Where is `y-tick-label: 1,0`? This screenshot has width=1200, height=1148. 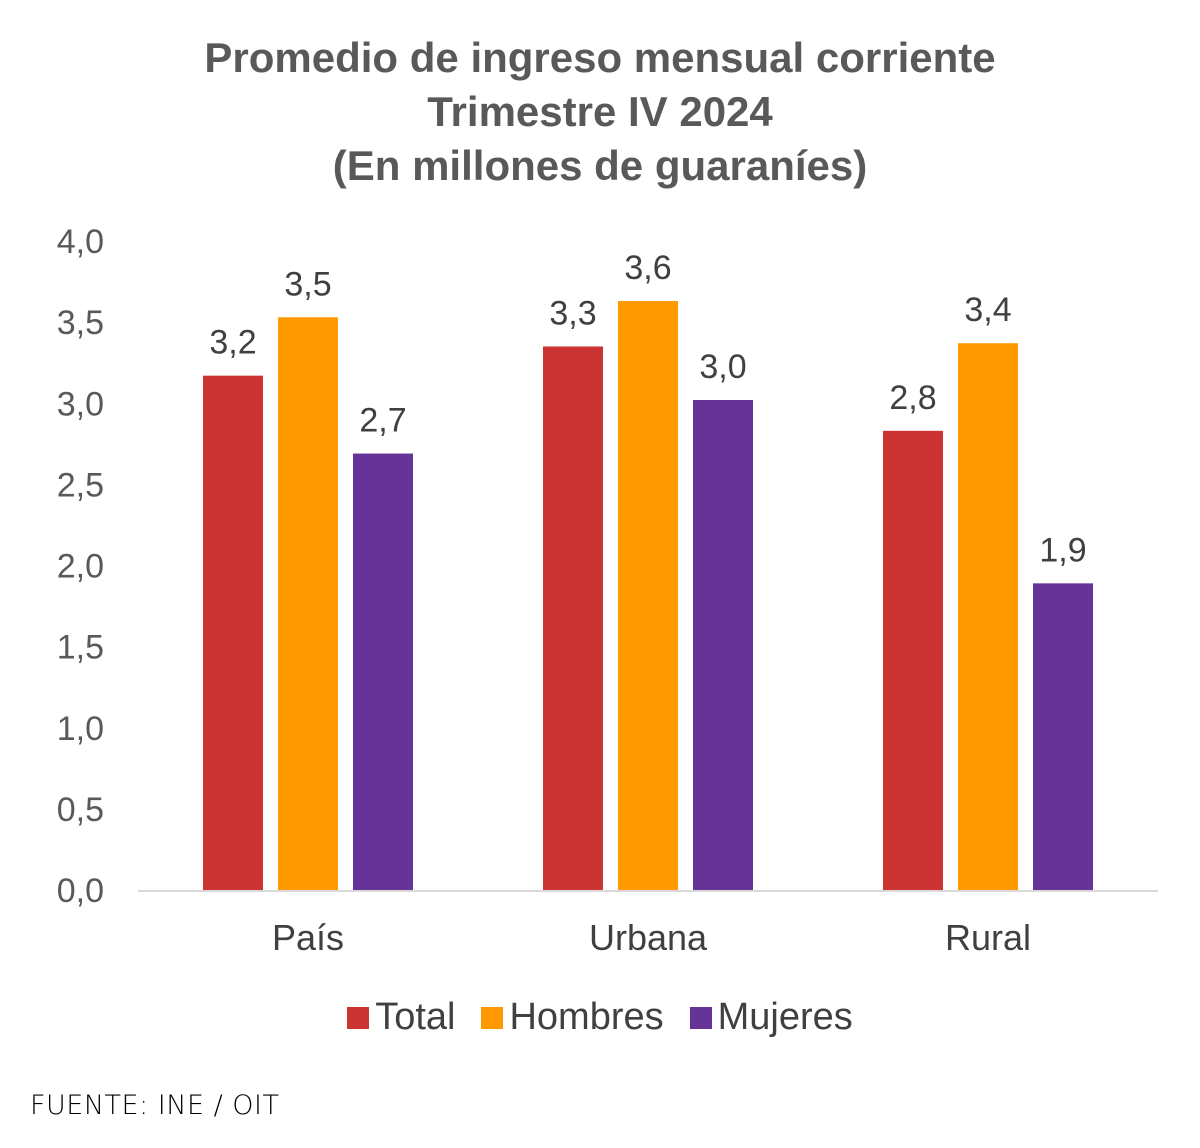
y-tick-label: 1,0 is located at coordinates (80, 729).